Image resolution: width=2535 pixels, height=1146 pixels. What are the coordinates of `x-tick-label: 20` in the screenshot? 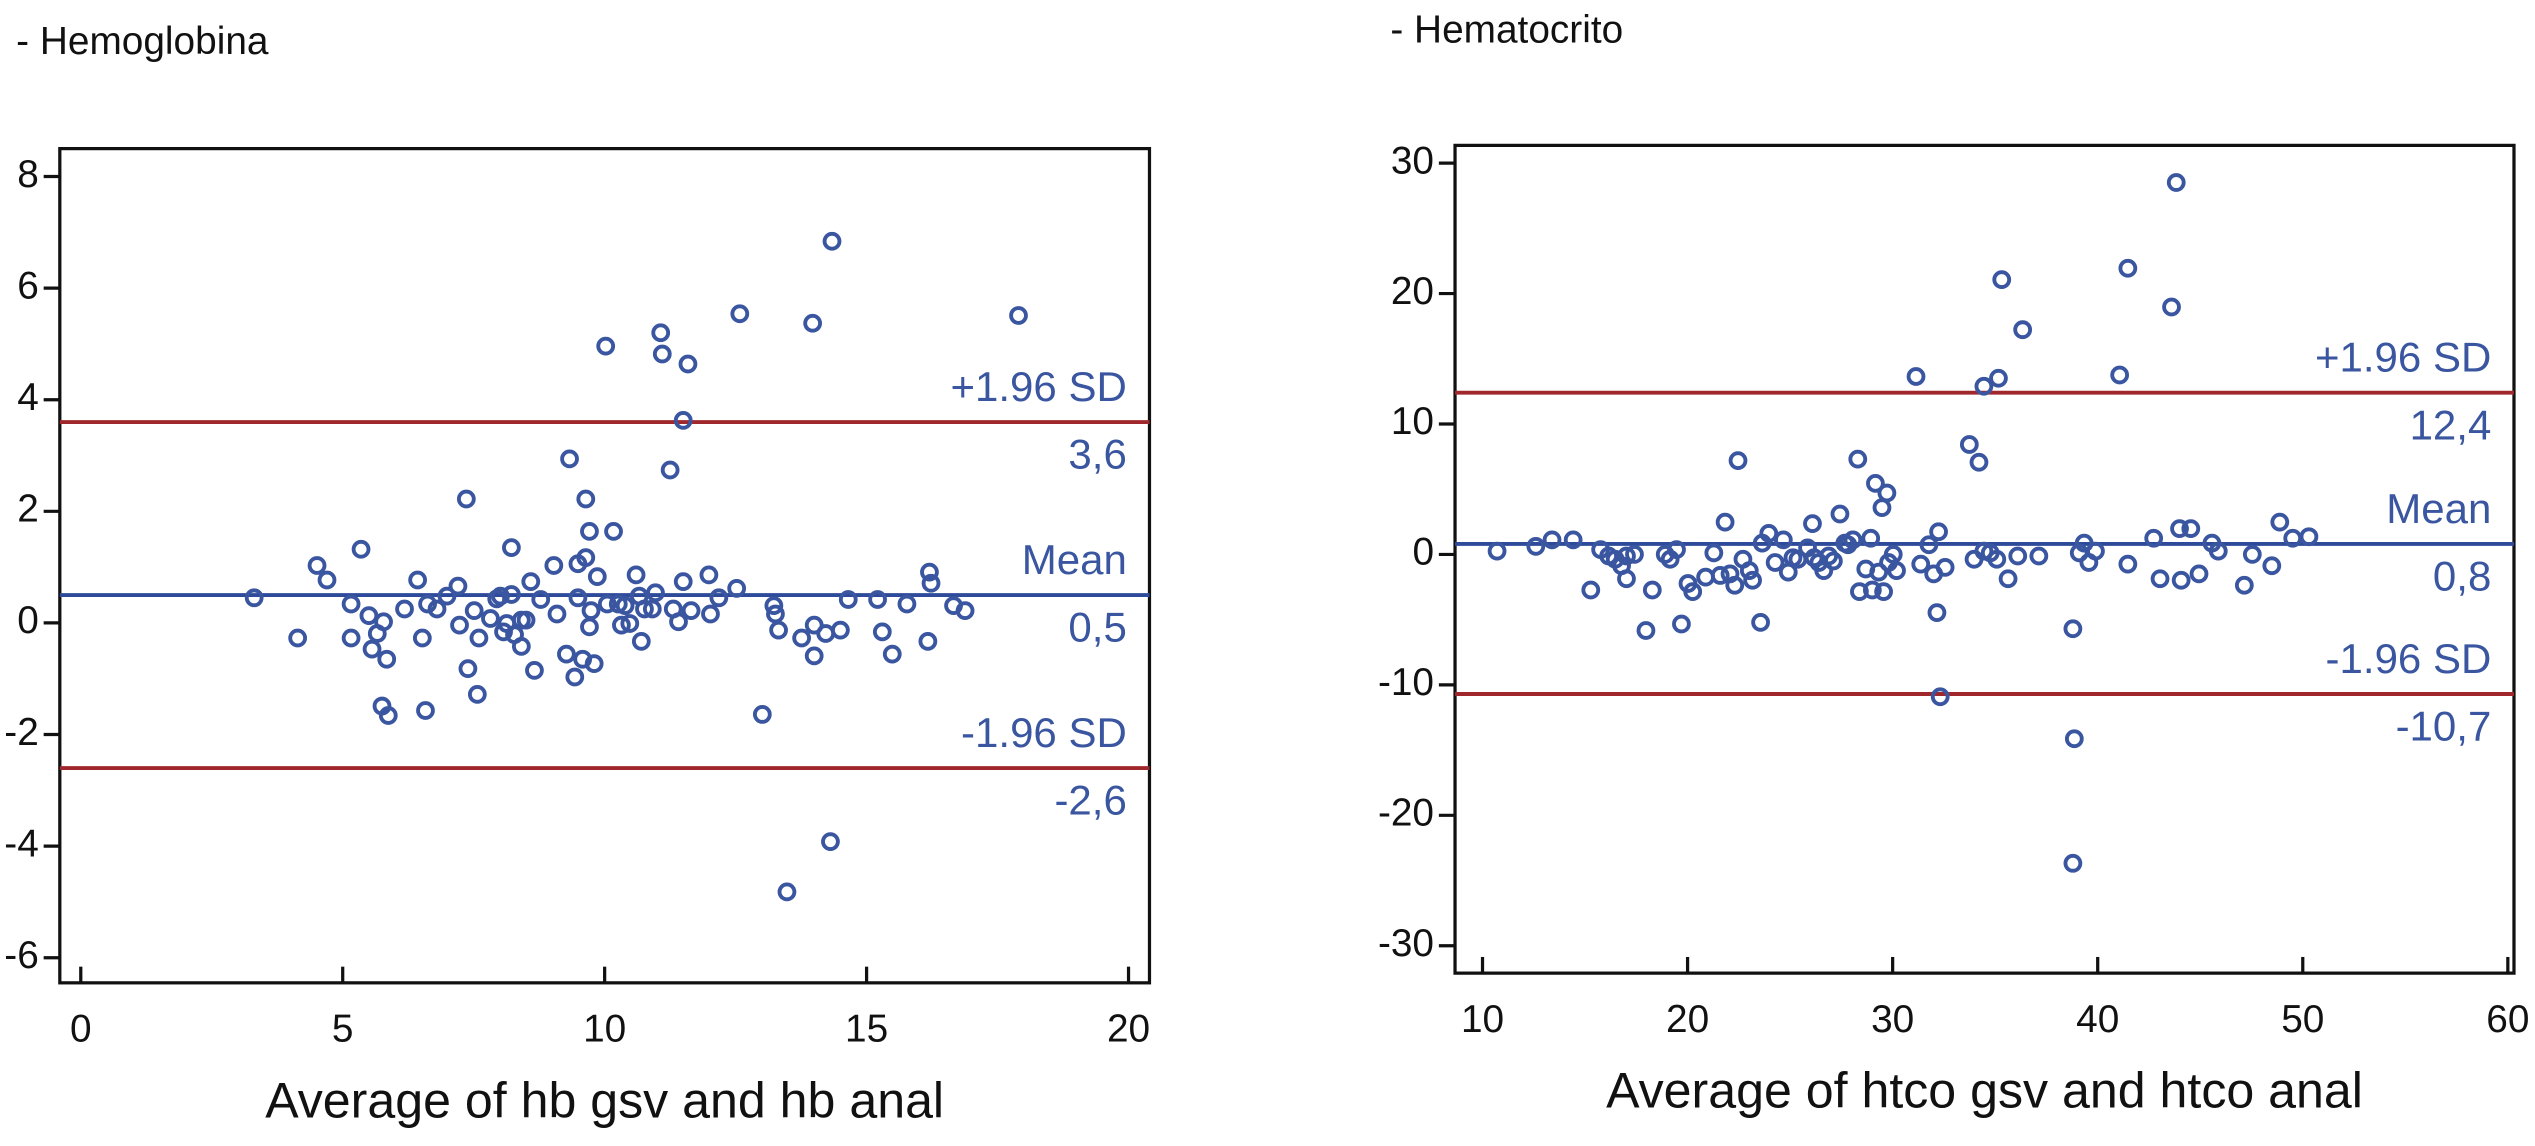 It's located at (1128, 1029).